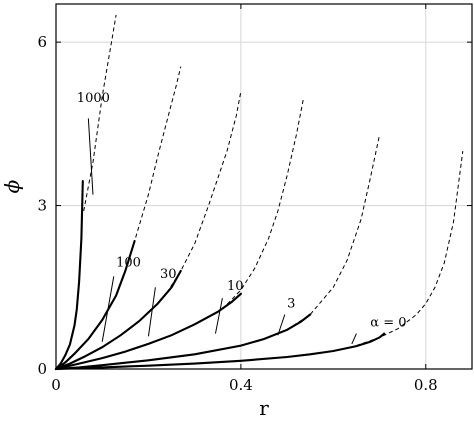 This screenshot has width=474, height=426. What do you see at coordinates (263, 204) in the screenshot?
I see `series-2-dashed-line` at bounding box center [263, 204].